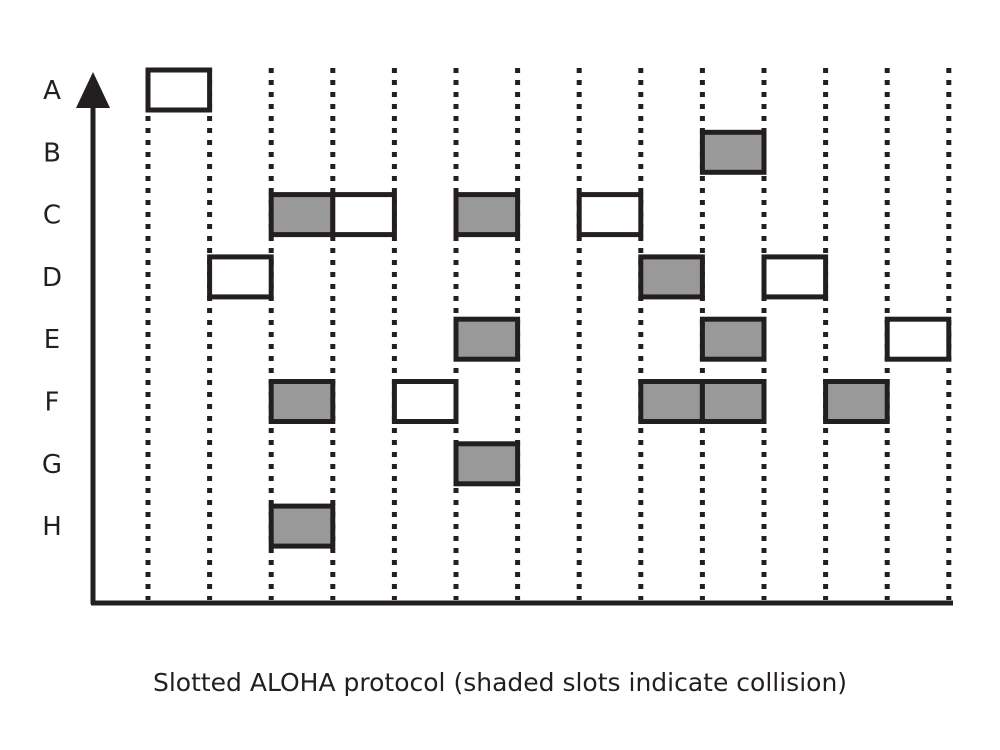 Image resolution: width=1000 pixels, height=750 pixels. Describe the element at coordinates (52, 403) in the screenshot. I see `station-label-f: F` at that location.